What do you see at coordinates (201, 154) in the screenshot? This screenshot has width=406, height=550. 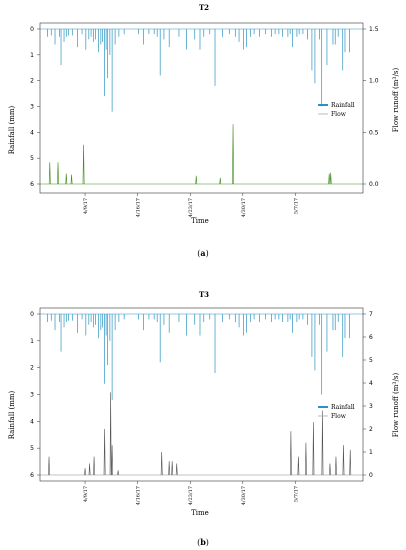 I see `flow-series-t2` at bounding box center [201, 154].